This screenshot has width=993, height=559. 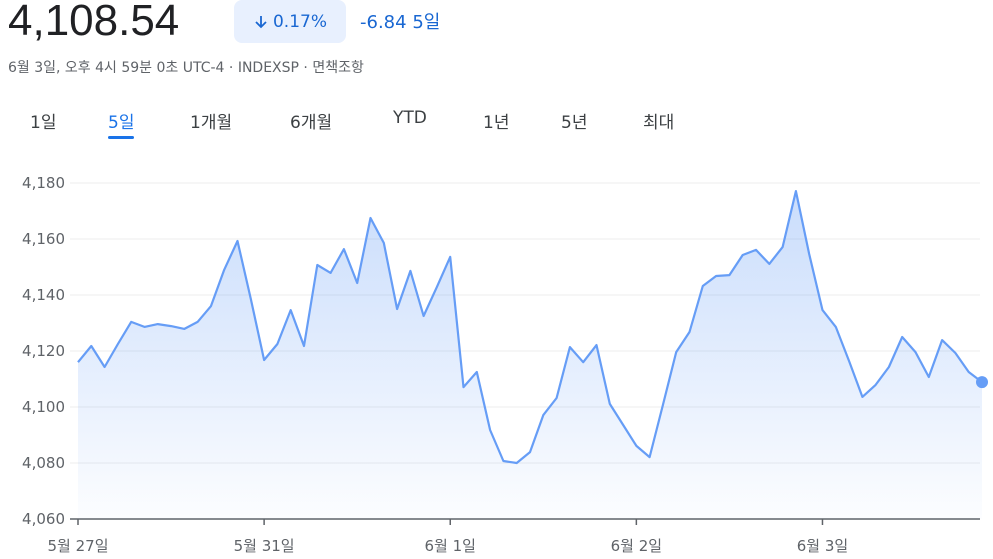 What do you see at coordinates (261, 21) in the screenshot?
I see `down-arrow` at bounding box center [261, 21].